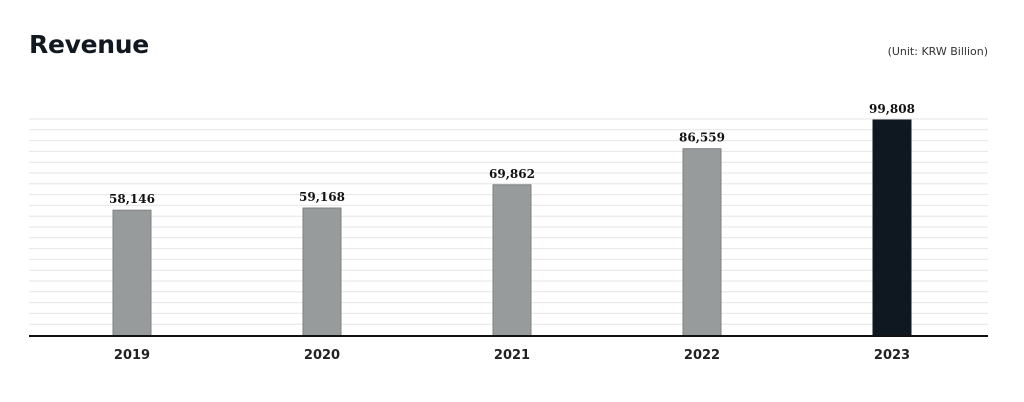 The width and height of the screenshot is (1024, 402). I want to click on bar-2020, so click(322, 272).